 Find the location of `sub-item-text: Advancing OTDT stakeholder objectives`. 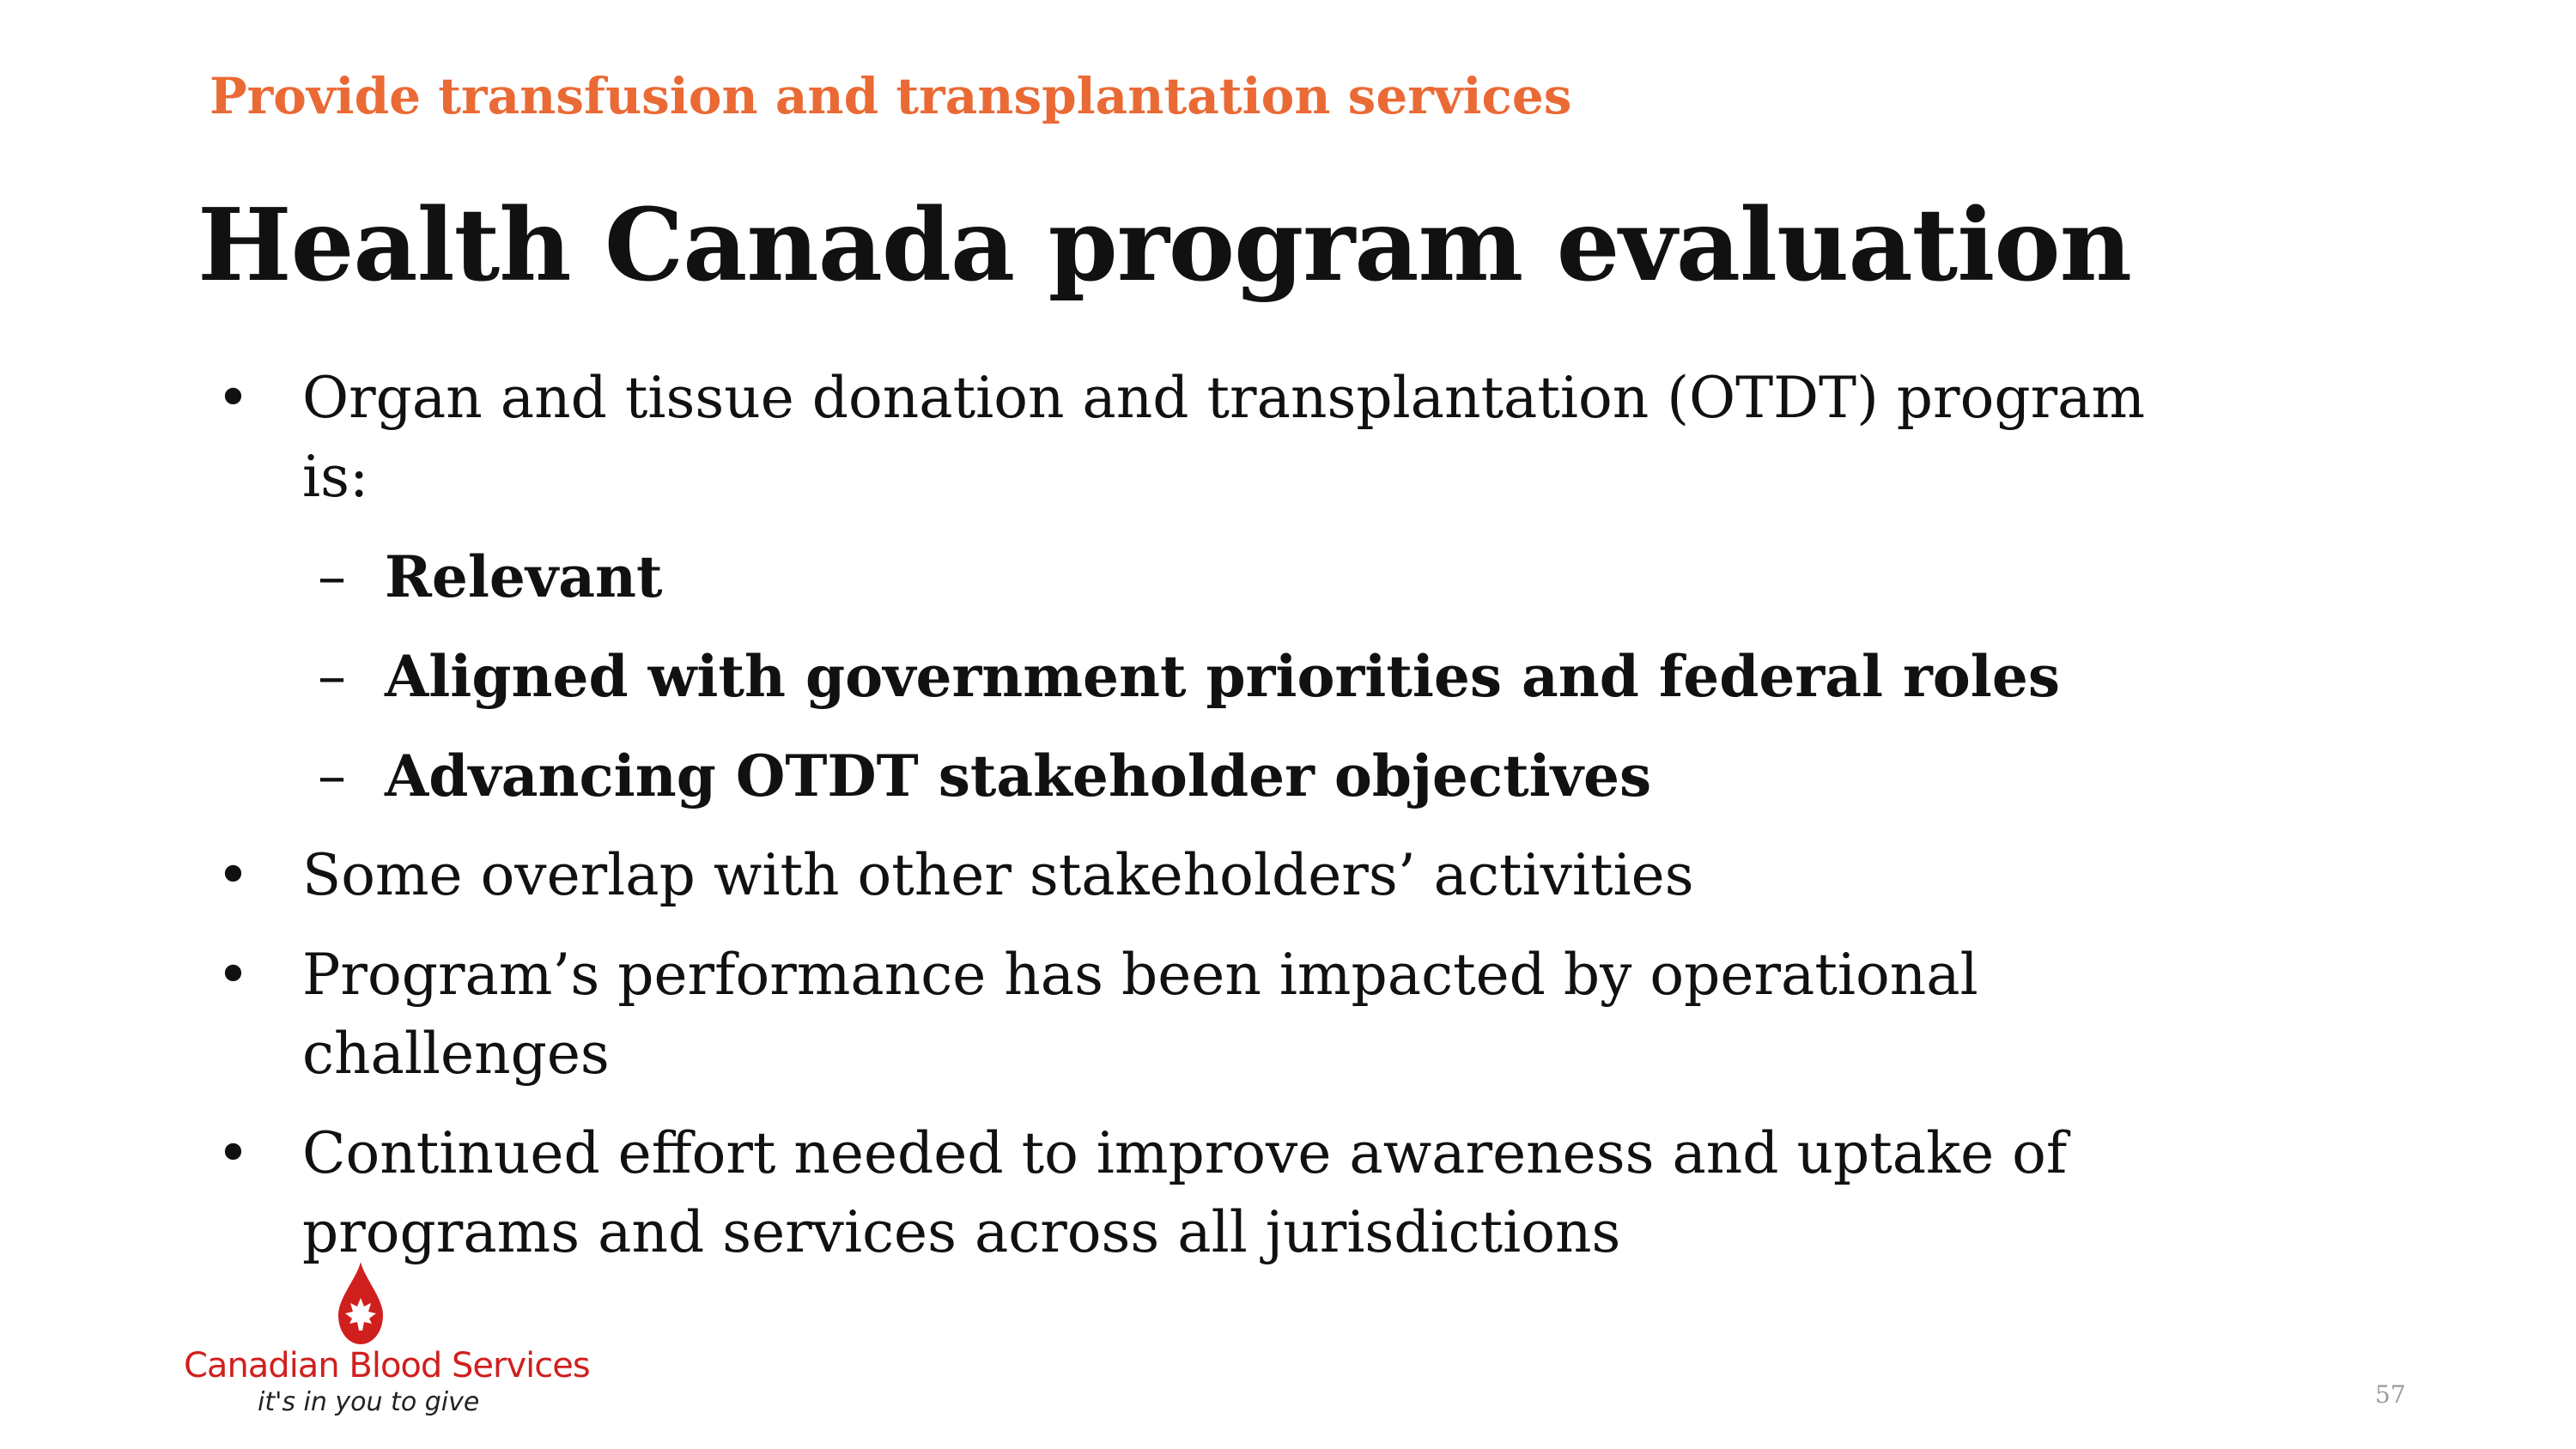

sub-item-text: Advancing OTDT stakeholder objectives is located at coordinates (1018, 776).